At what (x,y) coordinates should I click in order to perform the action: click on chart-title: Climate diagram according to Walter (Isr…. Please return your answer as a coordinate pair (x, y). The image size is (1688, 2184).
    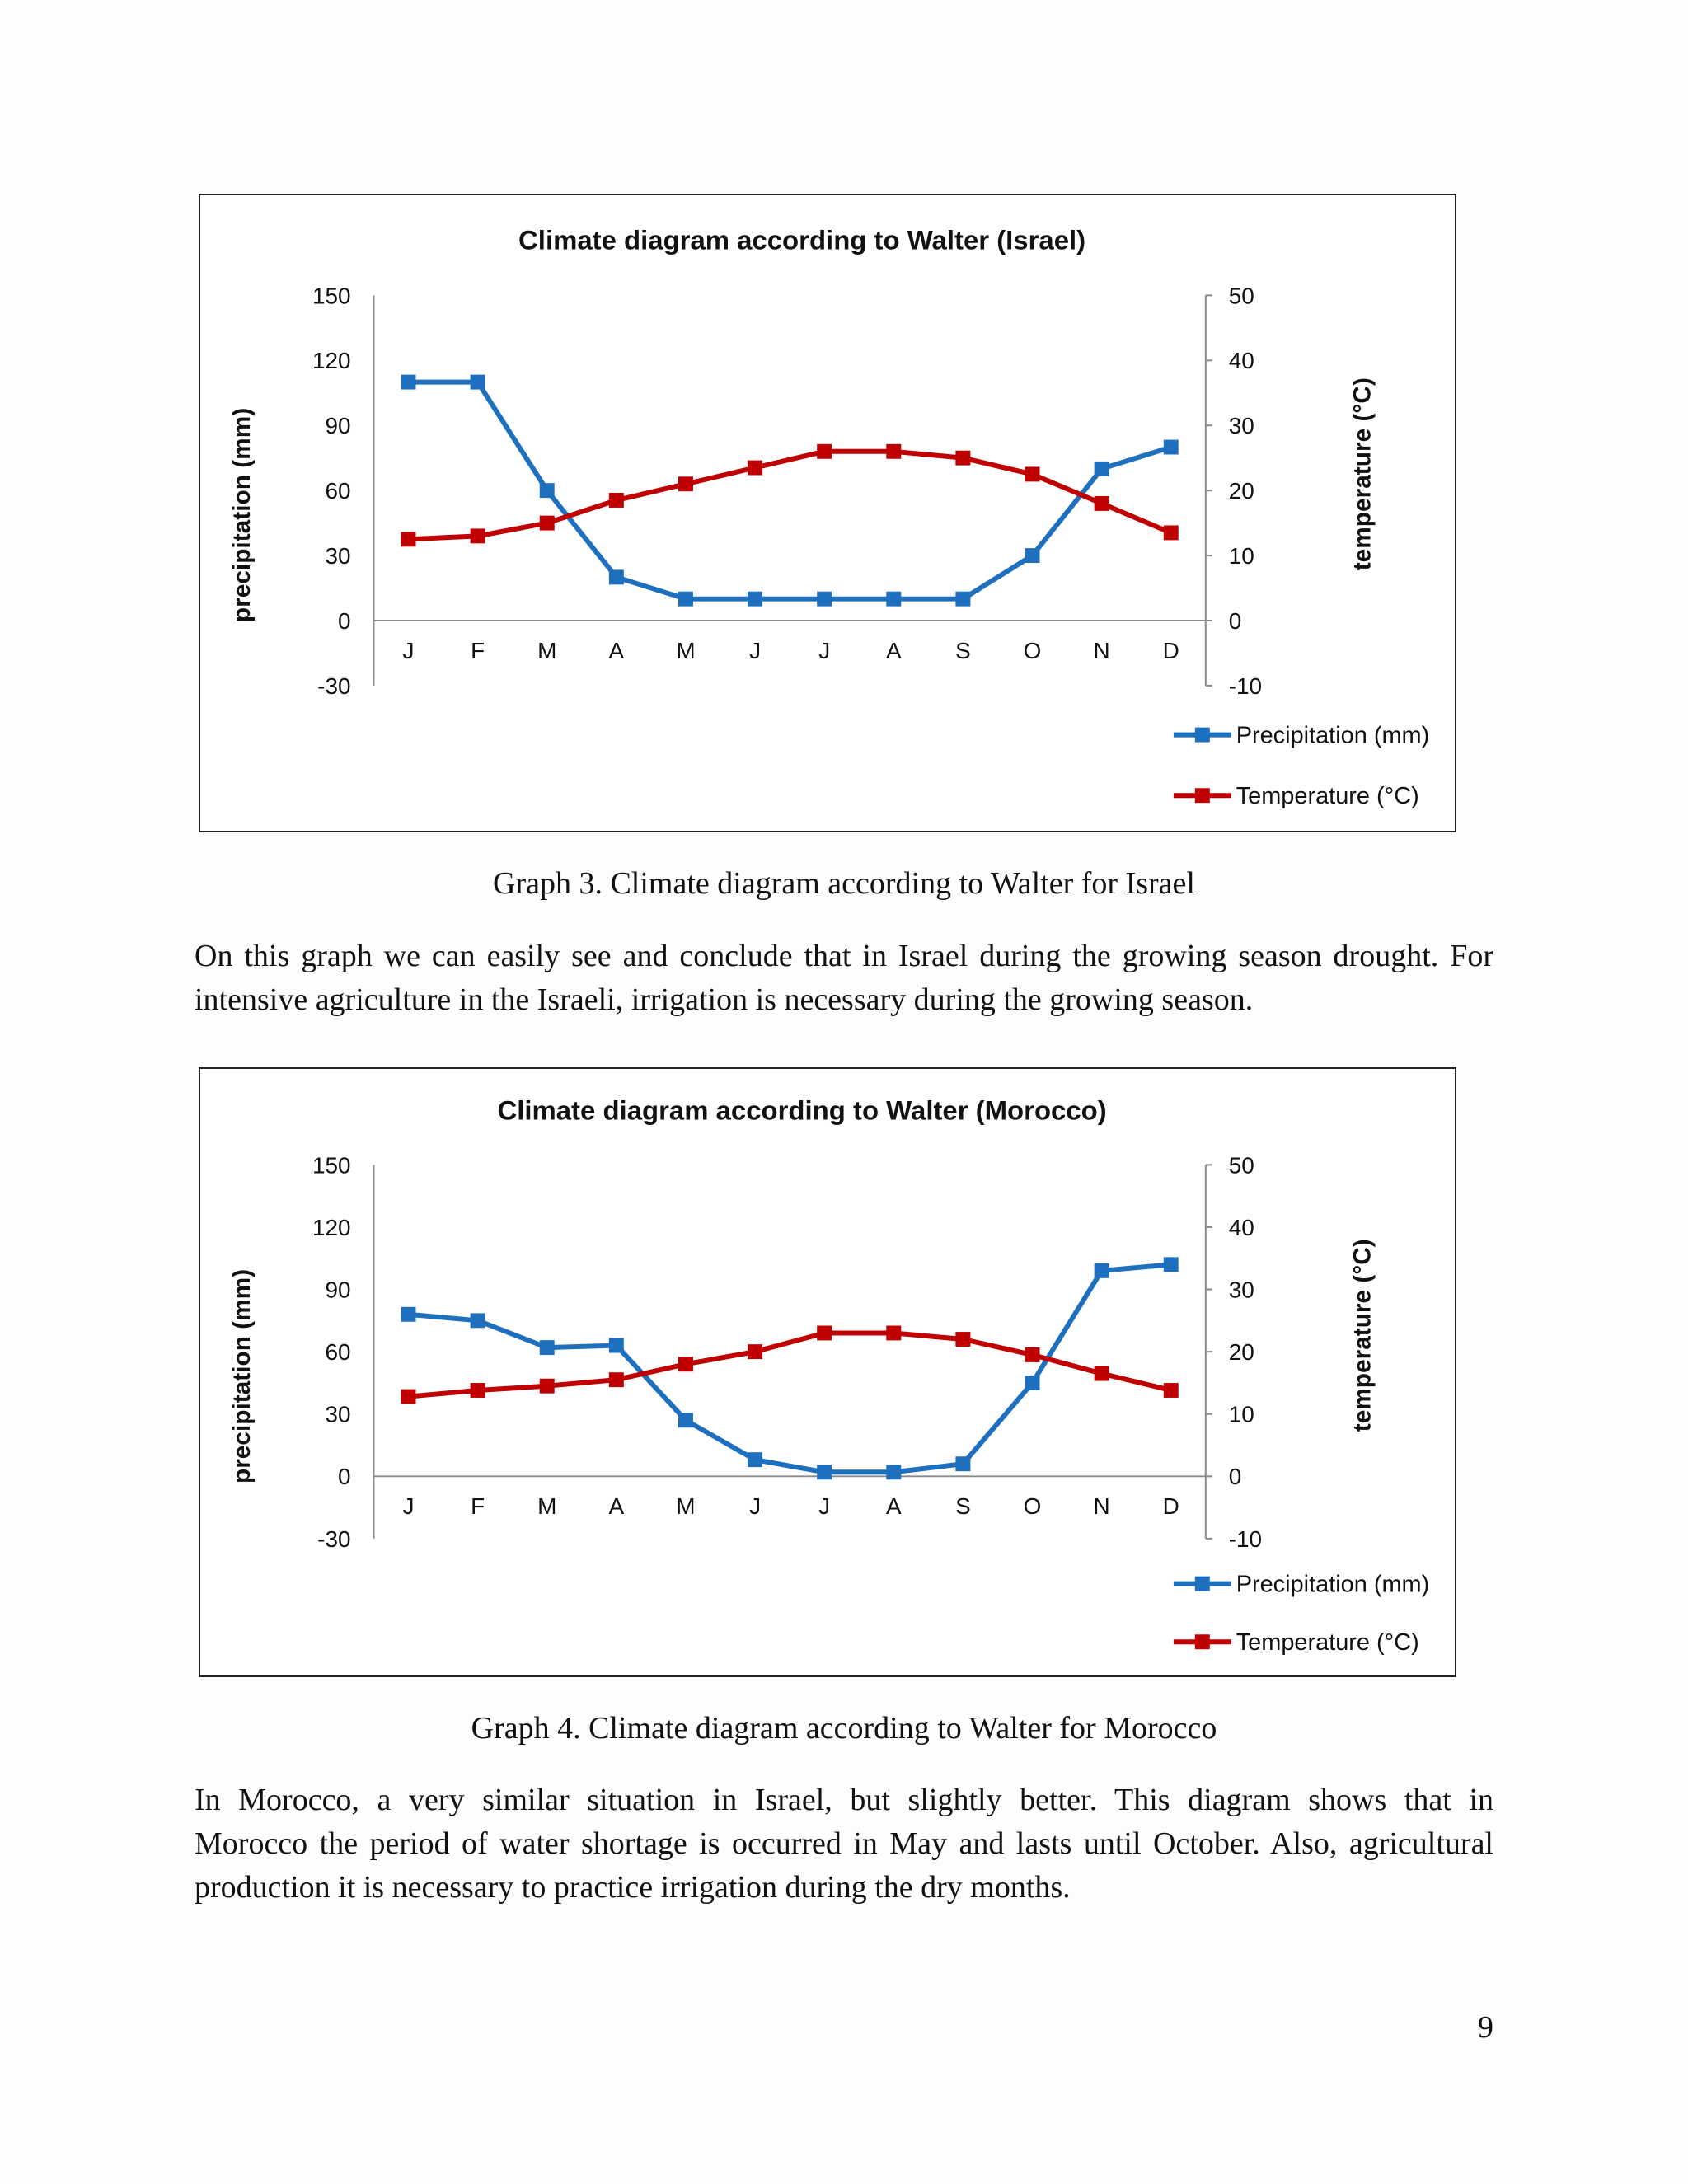
    Looking at the image, I should click on (802, 240).